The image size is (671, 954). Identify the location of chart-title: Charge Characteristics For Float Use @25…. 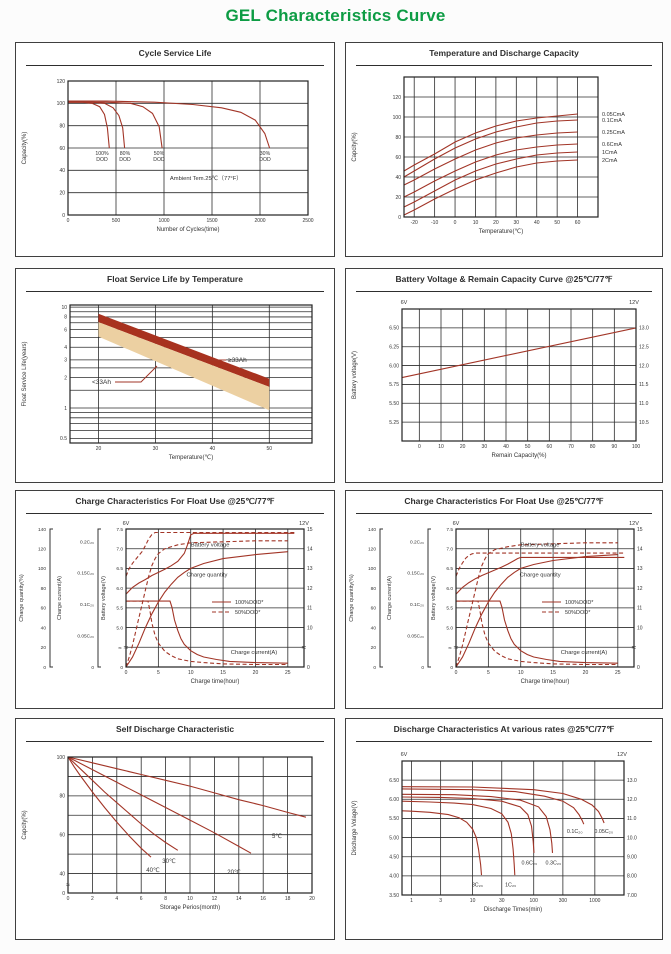
(504, 501).